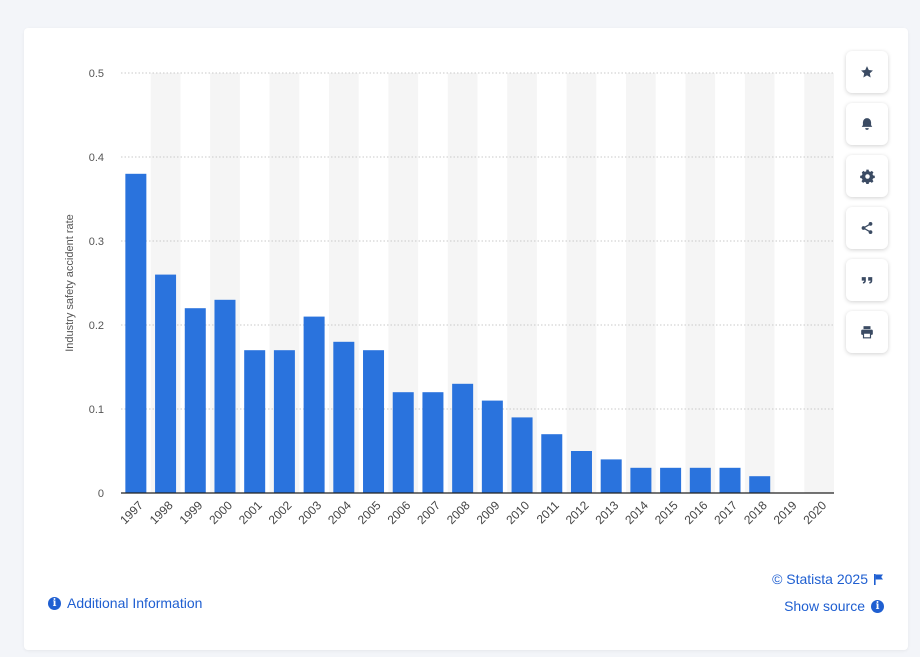  Describe the element at coordinates (101, 494) in the screenshot. I see `y-tick-label: 0` at that location.